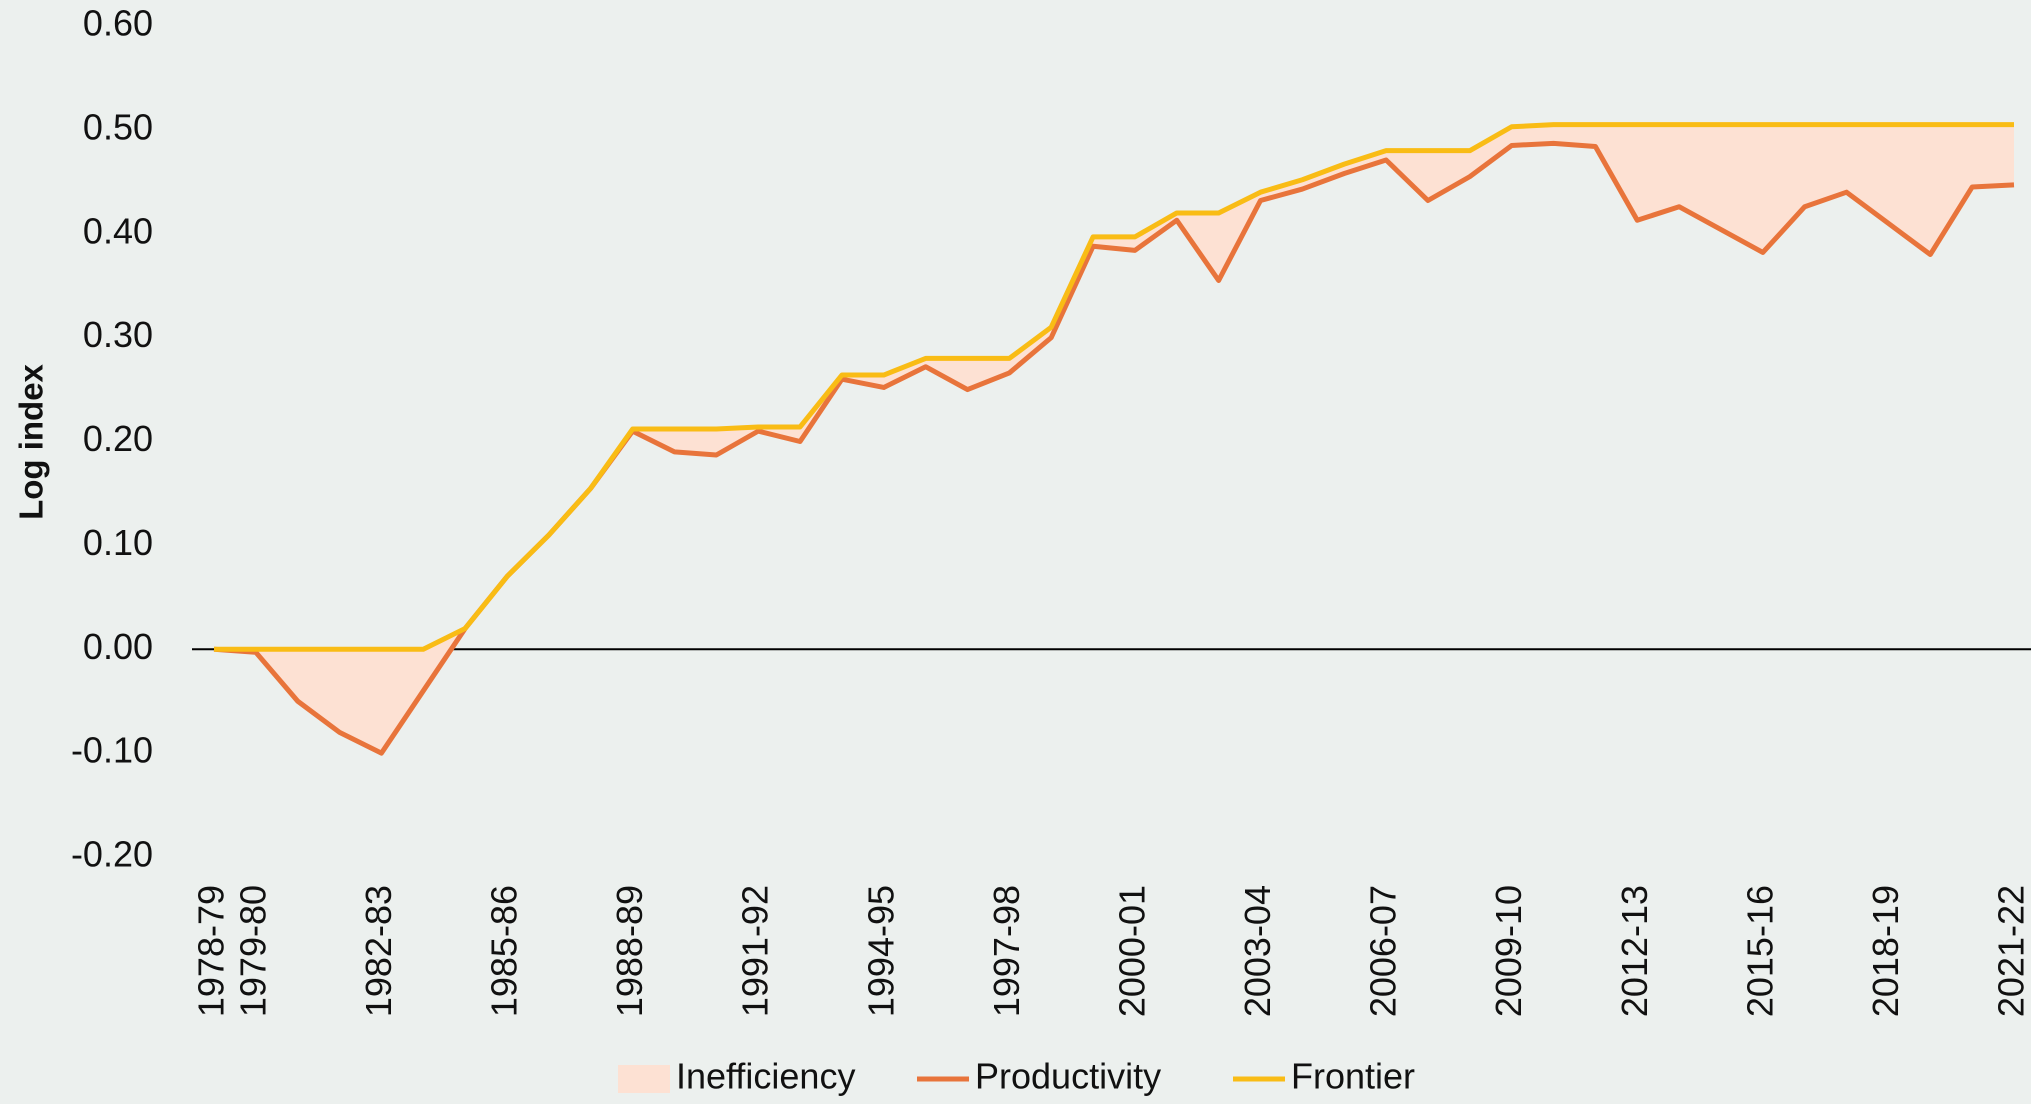  Describe the element at coordinates (1257, 951) in the screenshot. I see `x-tick-label: 2003-04` at that location.